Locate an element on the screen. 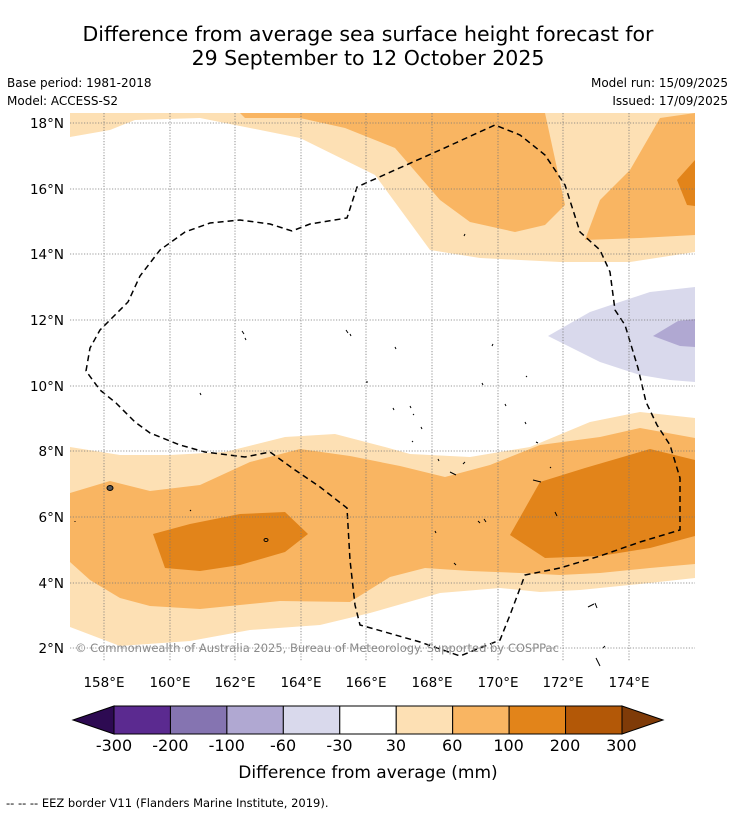 The width and height of the screenshot is (736, 816). lat-labels: 18°N 16°N 14°N 12°N 10°N 8°N 6°N 4°N 2°N is located at coordinates (47, 386).